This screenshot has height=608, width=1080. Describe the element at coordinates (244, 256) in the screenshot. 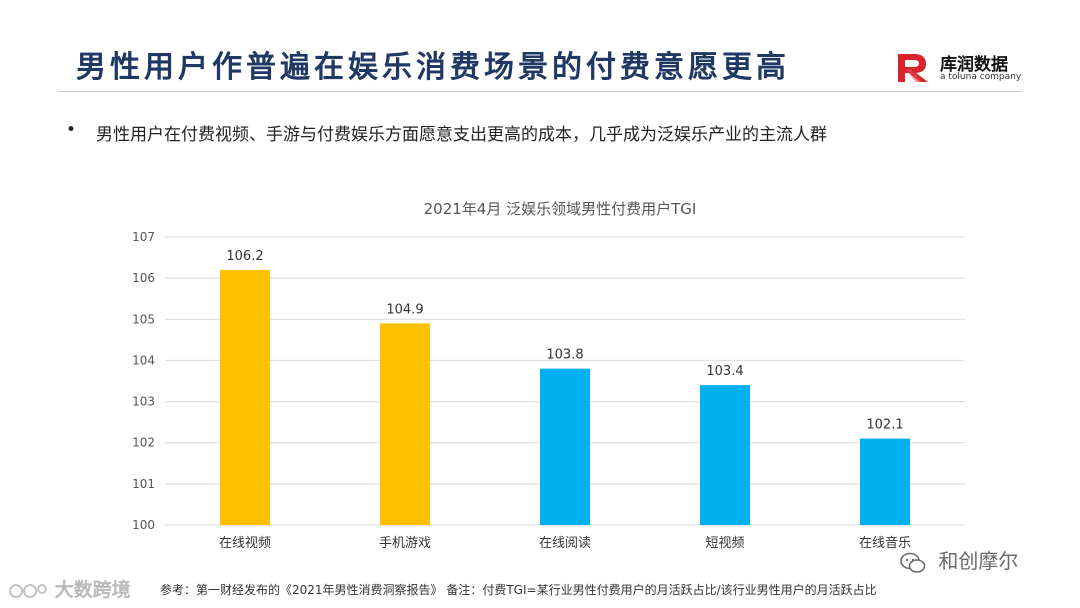

I see `bar-value-label: 106.2` at that location.